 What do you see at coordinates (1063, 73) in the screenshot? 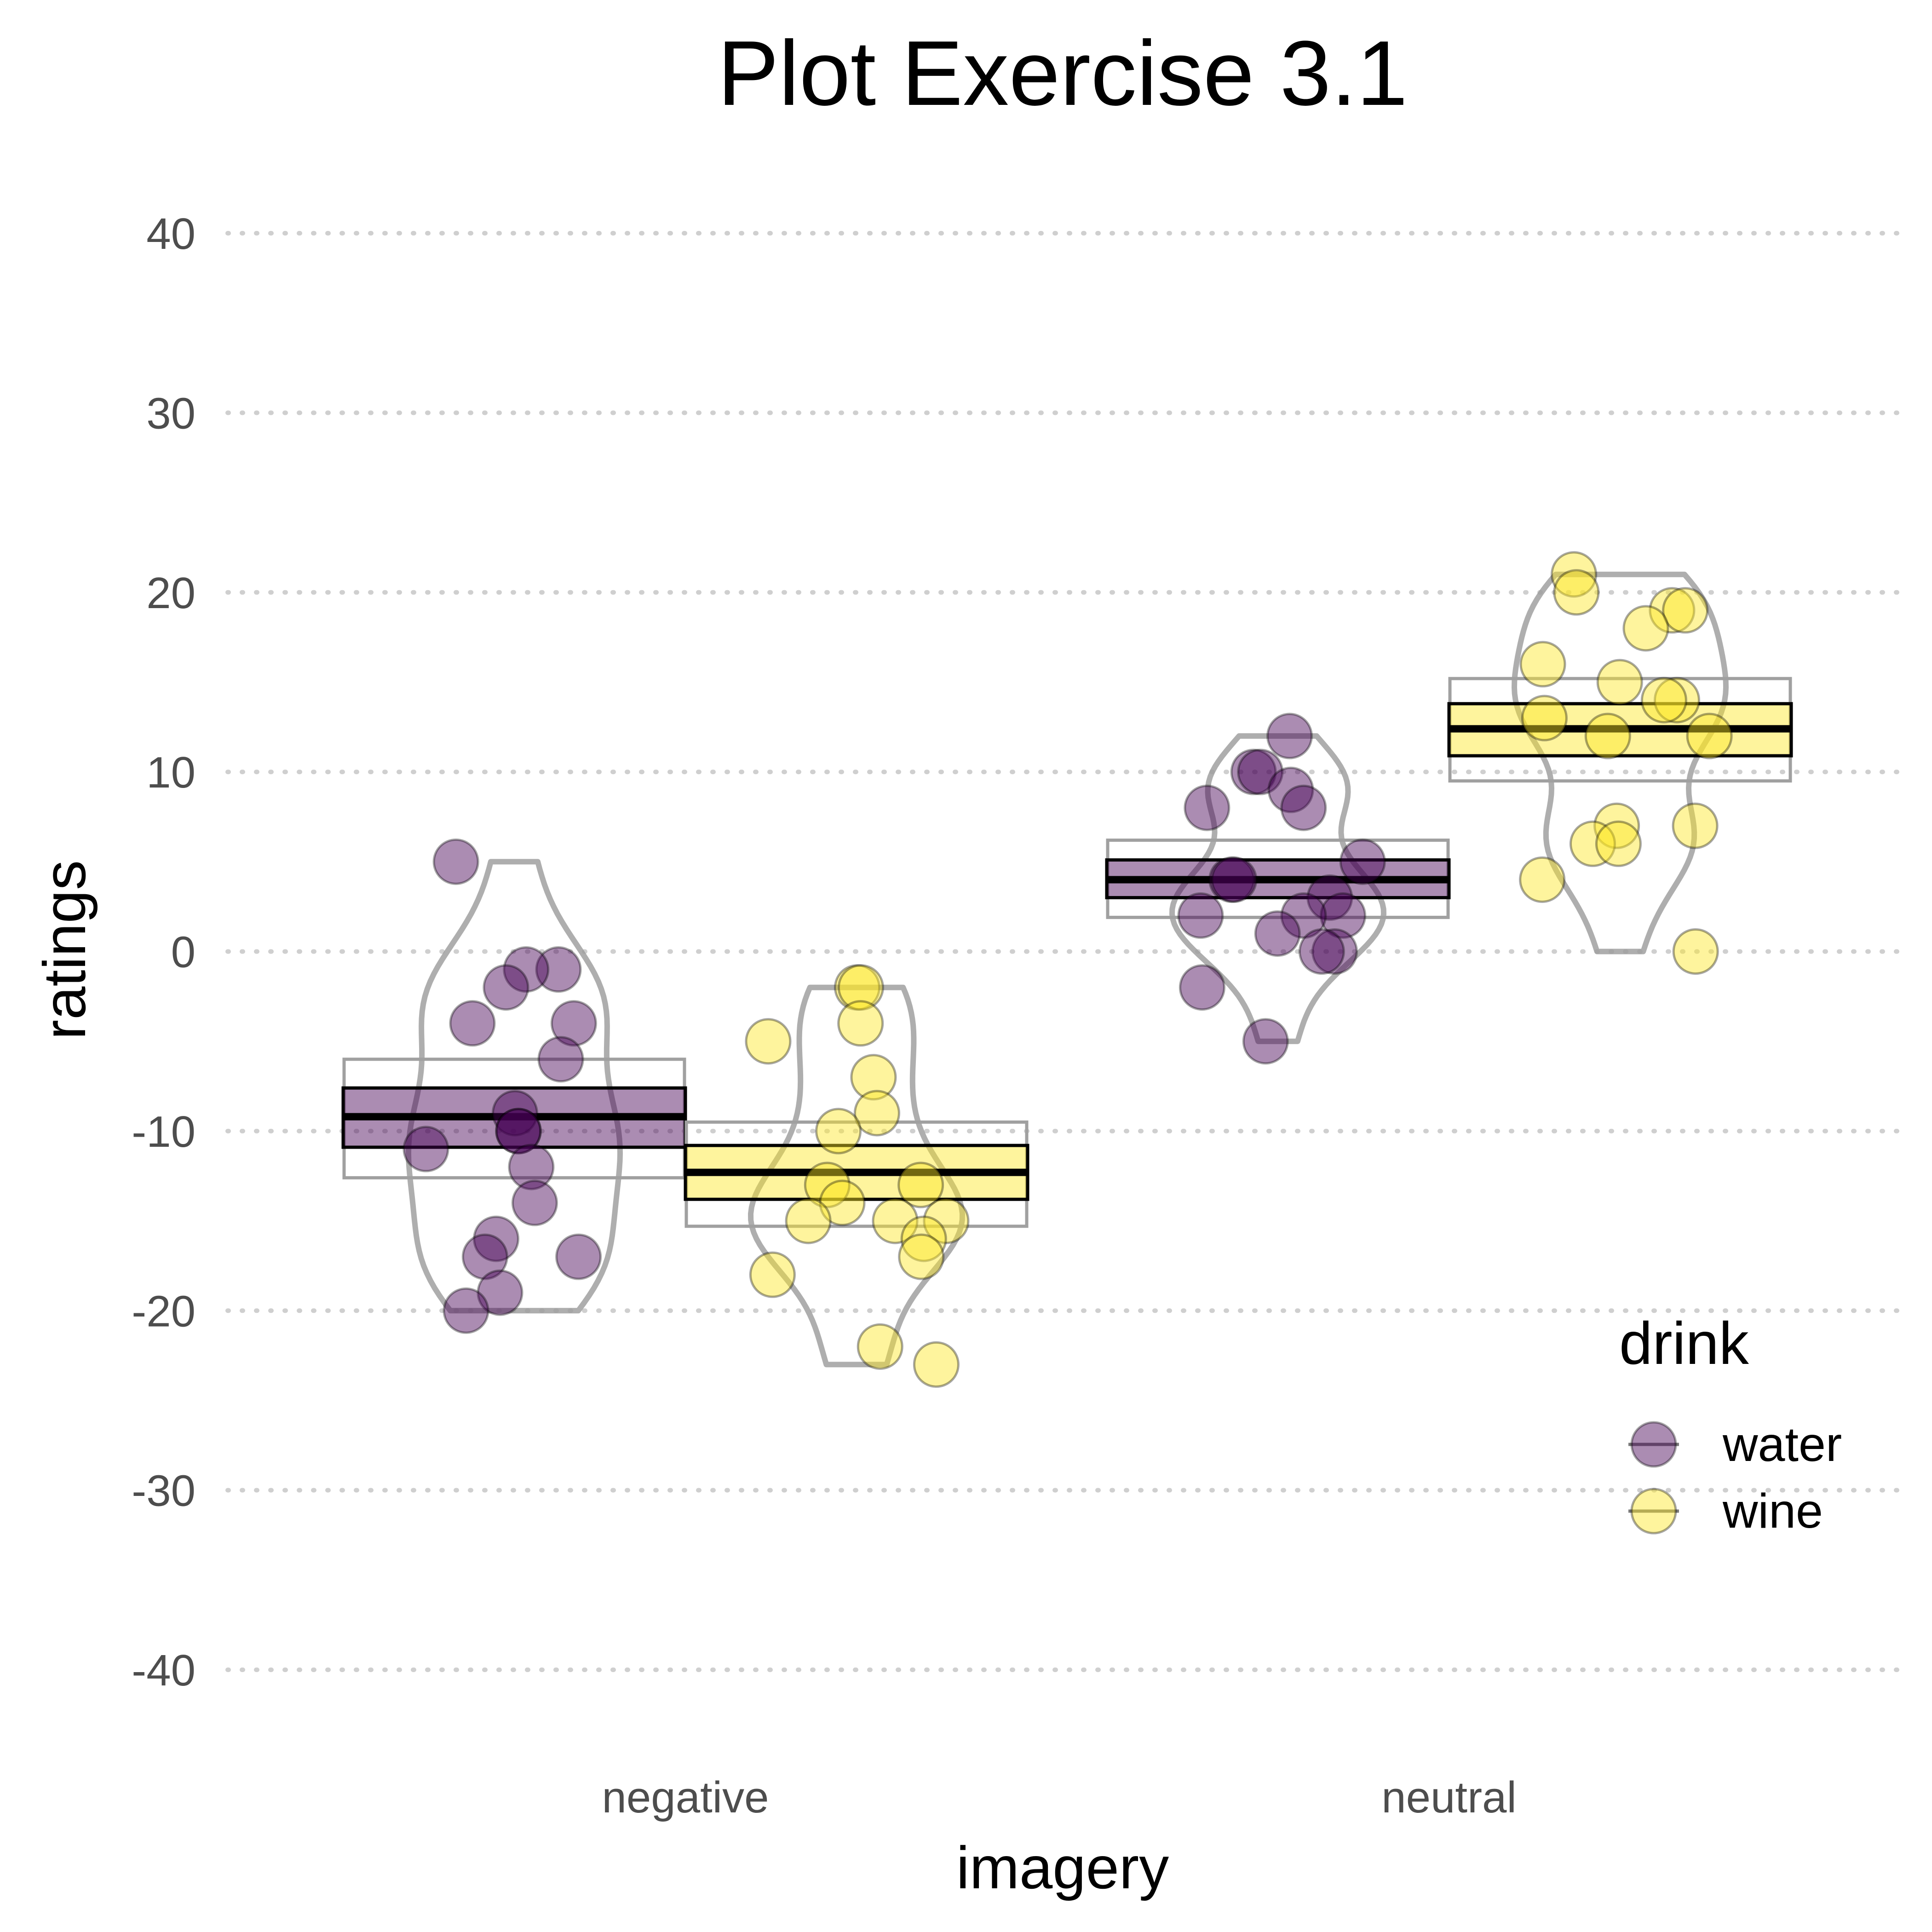
I see `chart-title: Plot Exercise 3.1` at bounding box center [1063, 73].